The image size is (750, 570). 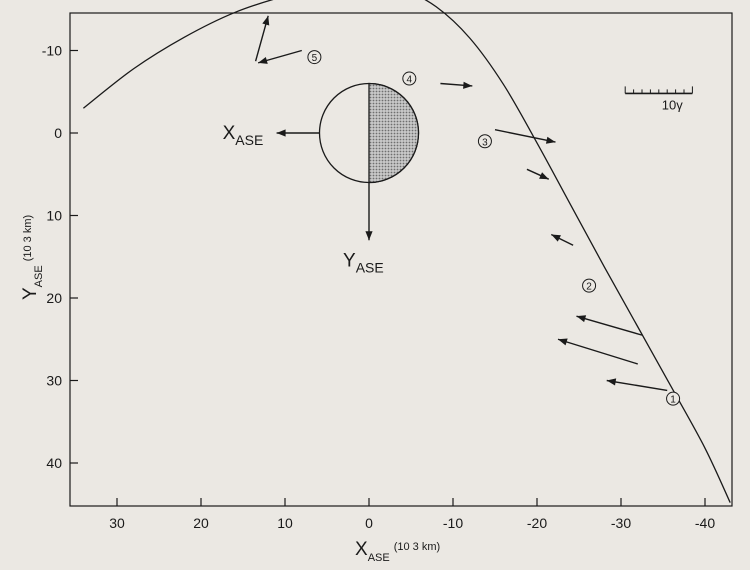 I want to click on y-tick-label: 30, so click(x=54, y=381).